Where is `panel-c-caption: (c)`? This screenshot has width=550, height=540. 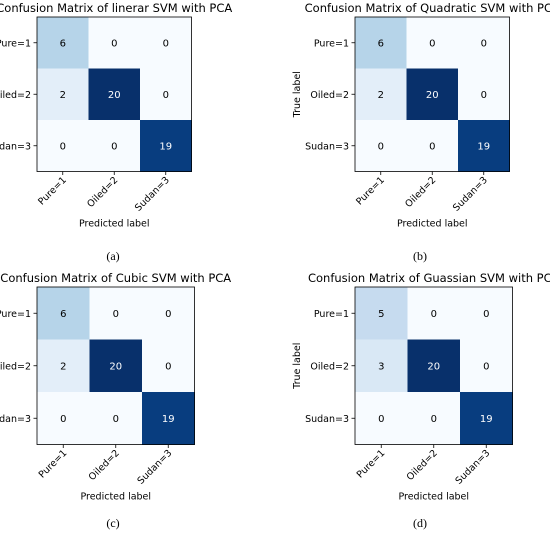
panel-c-caption: (c) is located at coordinates (113, 523).